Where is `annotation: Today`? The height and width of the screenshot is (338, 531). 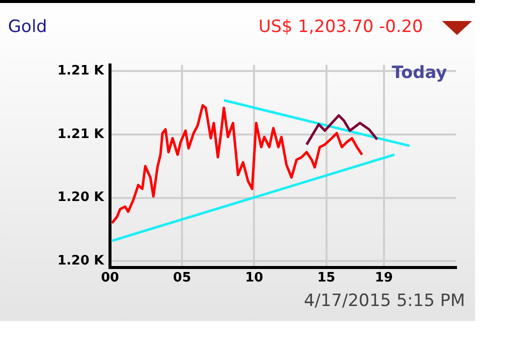
annotation: Today is located at coordinates (419, 73).